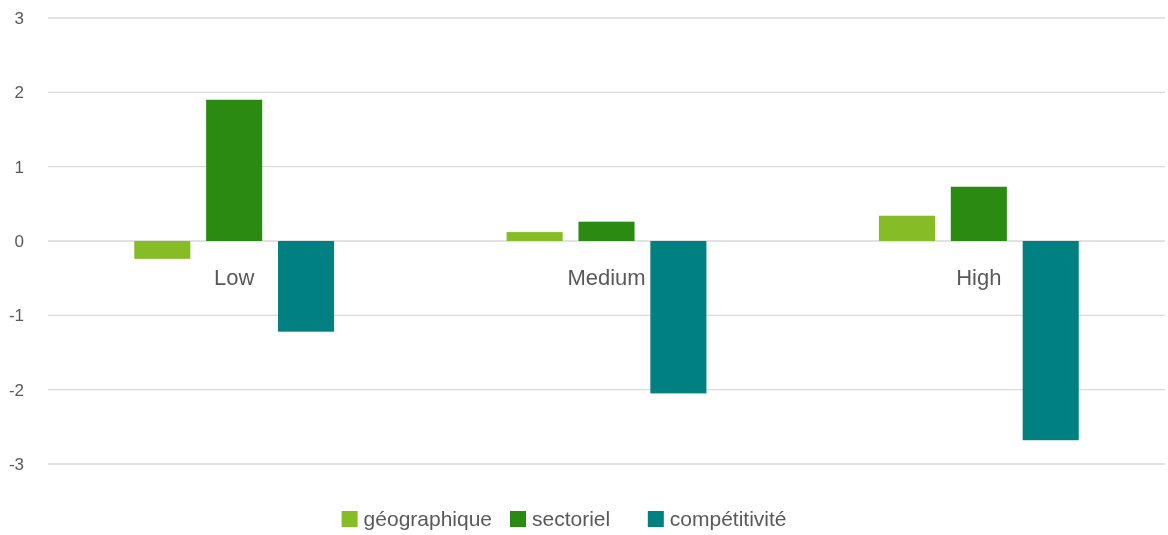  Describe the element at coordinates (234, 277) in the screenshot. I see `x-tick-label: Low` at that location.